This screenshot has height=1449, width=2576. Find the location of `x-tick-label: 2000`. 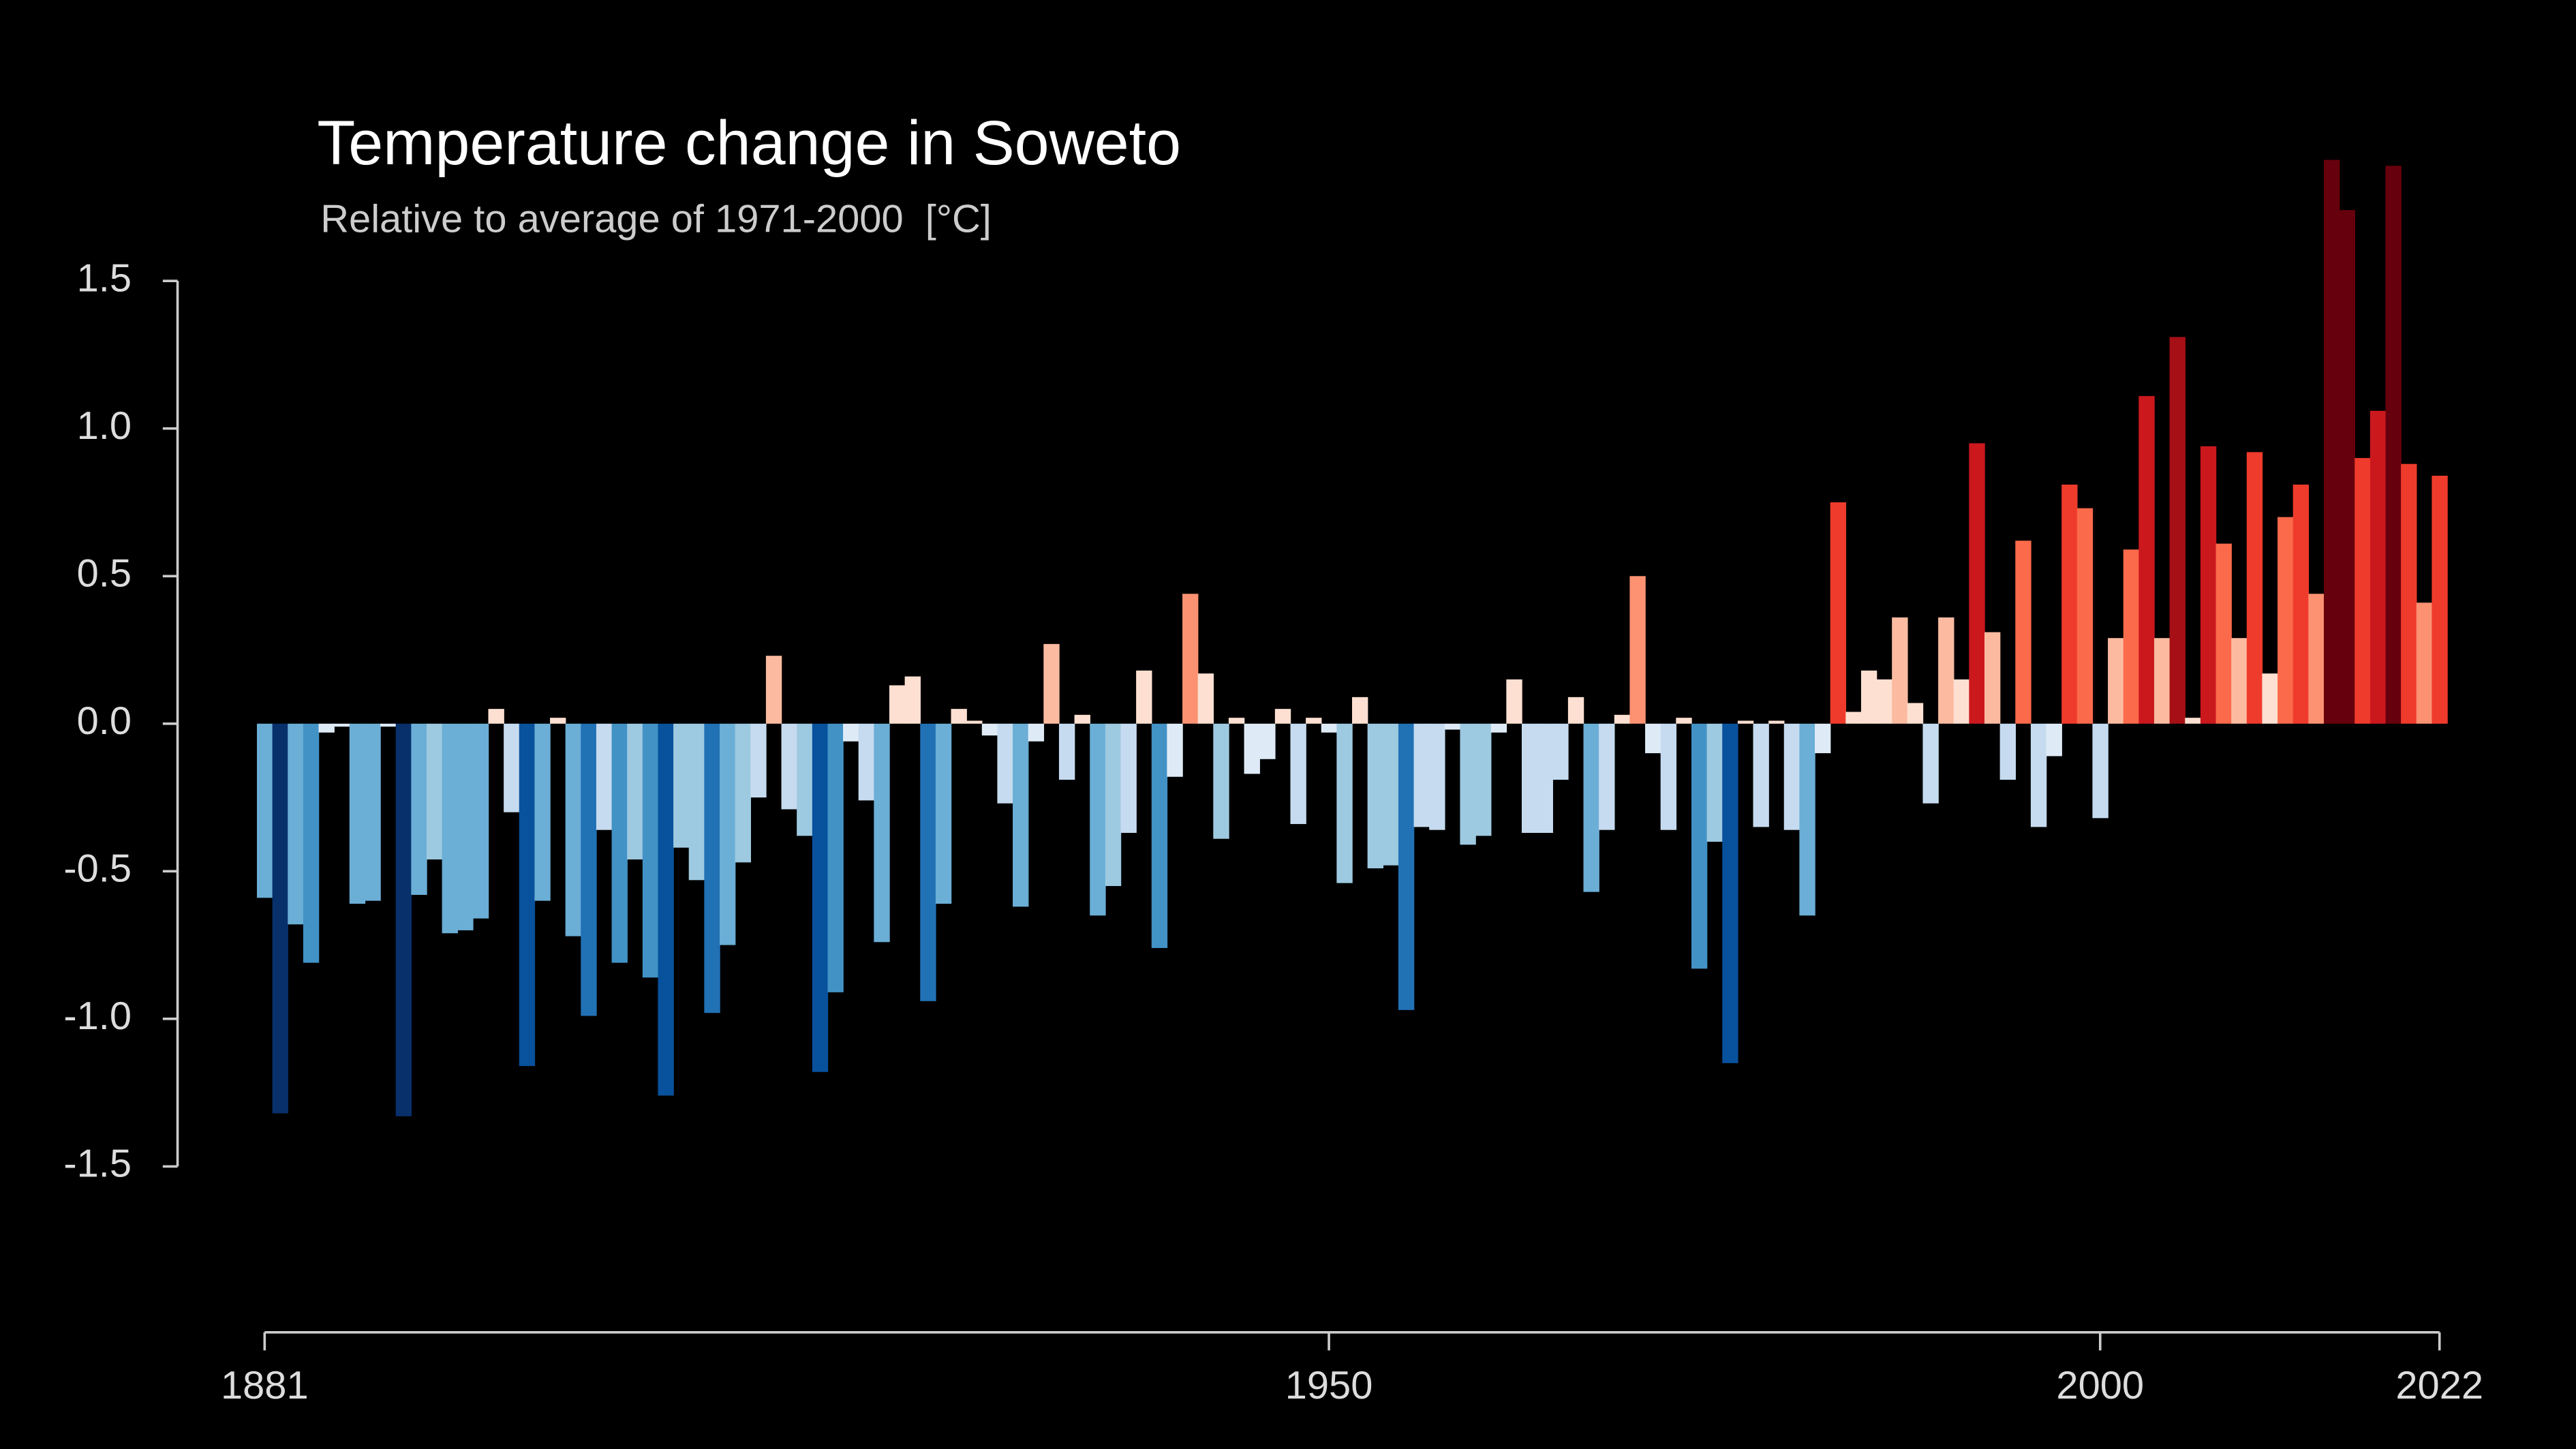

x-tick-label: 2000 is located at coordinates (2100, 1385).